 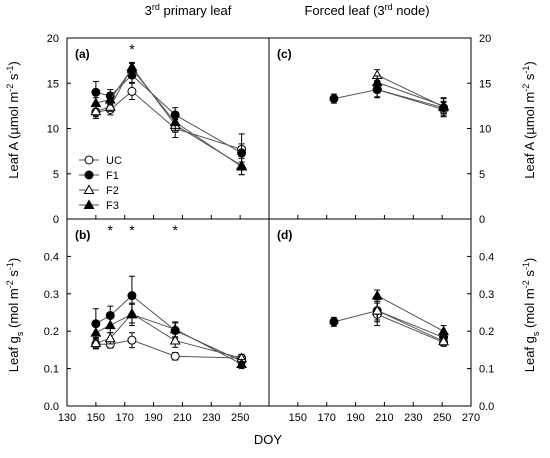 I want to click on y-axis-label-left: Leaf A (µmol m-2 s-1), so click(x=13, y=119).